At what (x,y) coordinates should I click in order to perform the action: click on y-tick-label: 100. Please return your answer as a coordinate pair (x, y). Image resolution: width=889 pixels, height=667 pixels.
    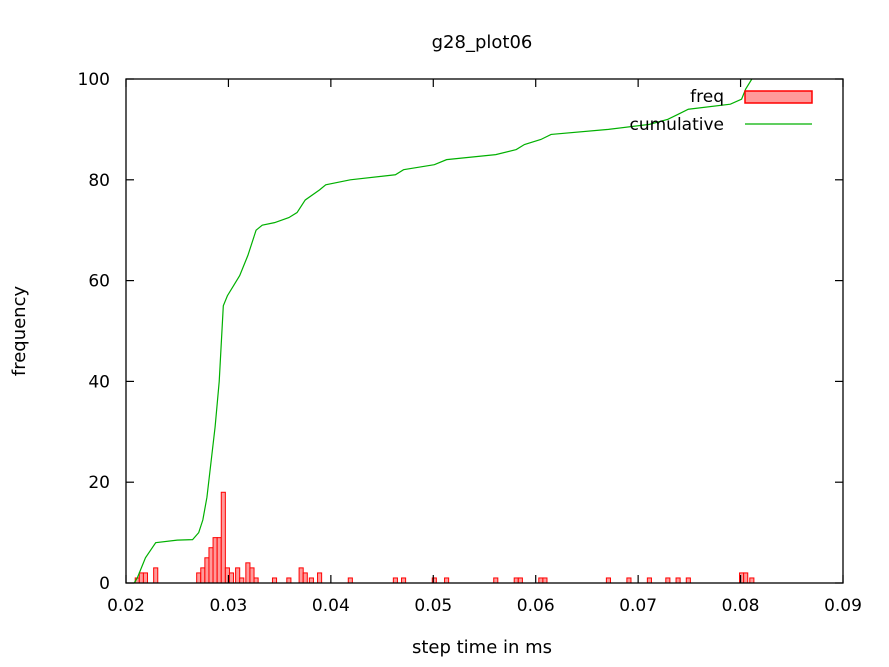
    Looking at the image, I should click on (94, 80).